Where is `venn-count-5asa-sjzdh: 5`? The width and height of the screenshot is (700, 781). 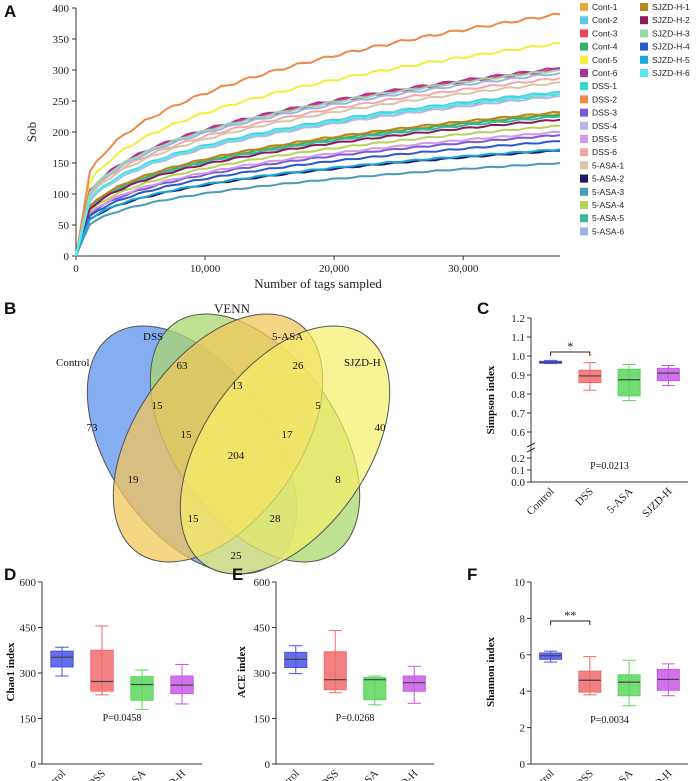
venn-count-5asa-sjzdh: 5 is located at coordinates (318, 406).